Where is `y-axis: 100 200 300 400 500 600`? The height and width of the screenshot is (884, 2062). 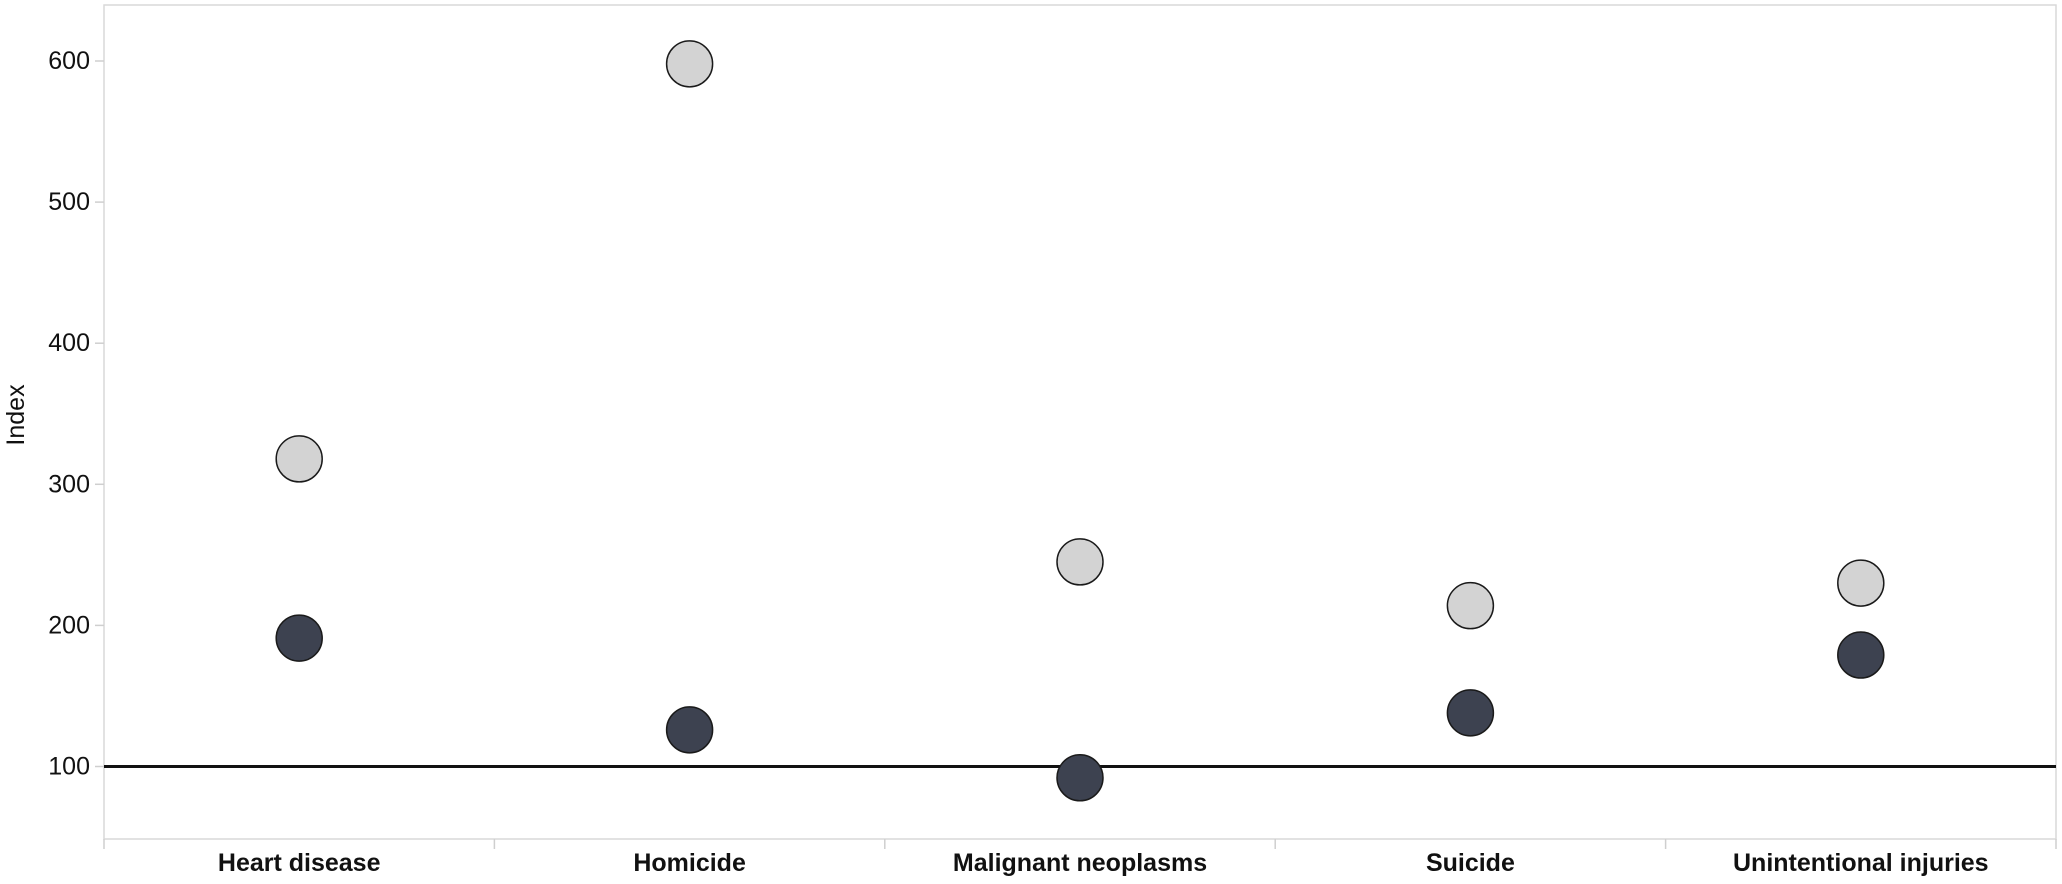
y-axis: 100 200 300 400 500 600 is located at coordinates (76, 414).